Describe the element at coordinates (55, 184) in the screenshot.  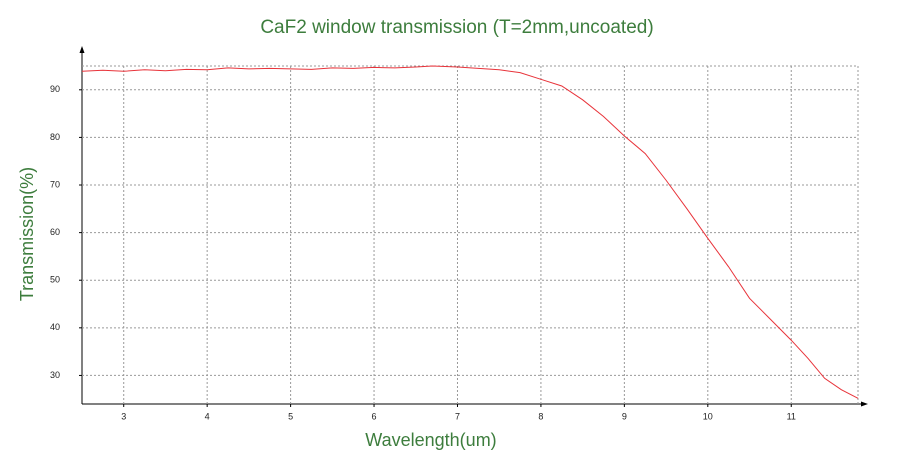
I see `y-tick-label: 70` at that location.